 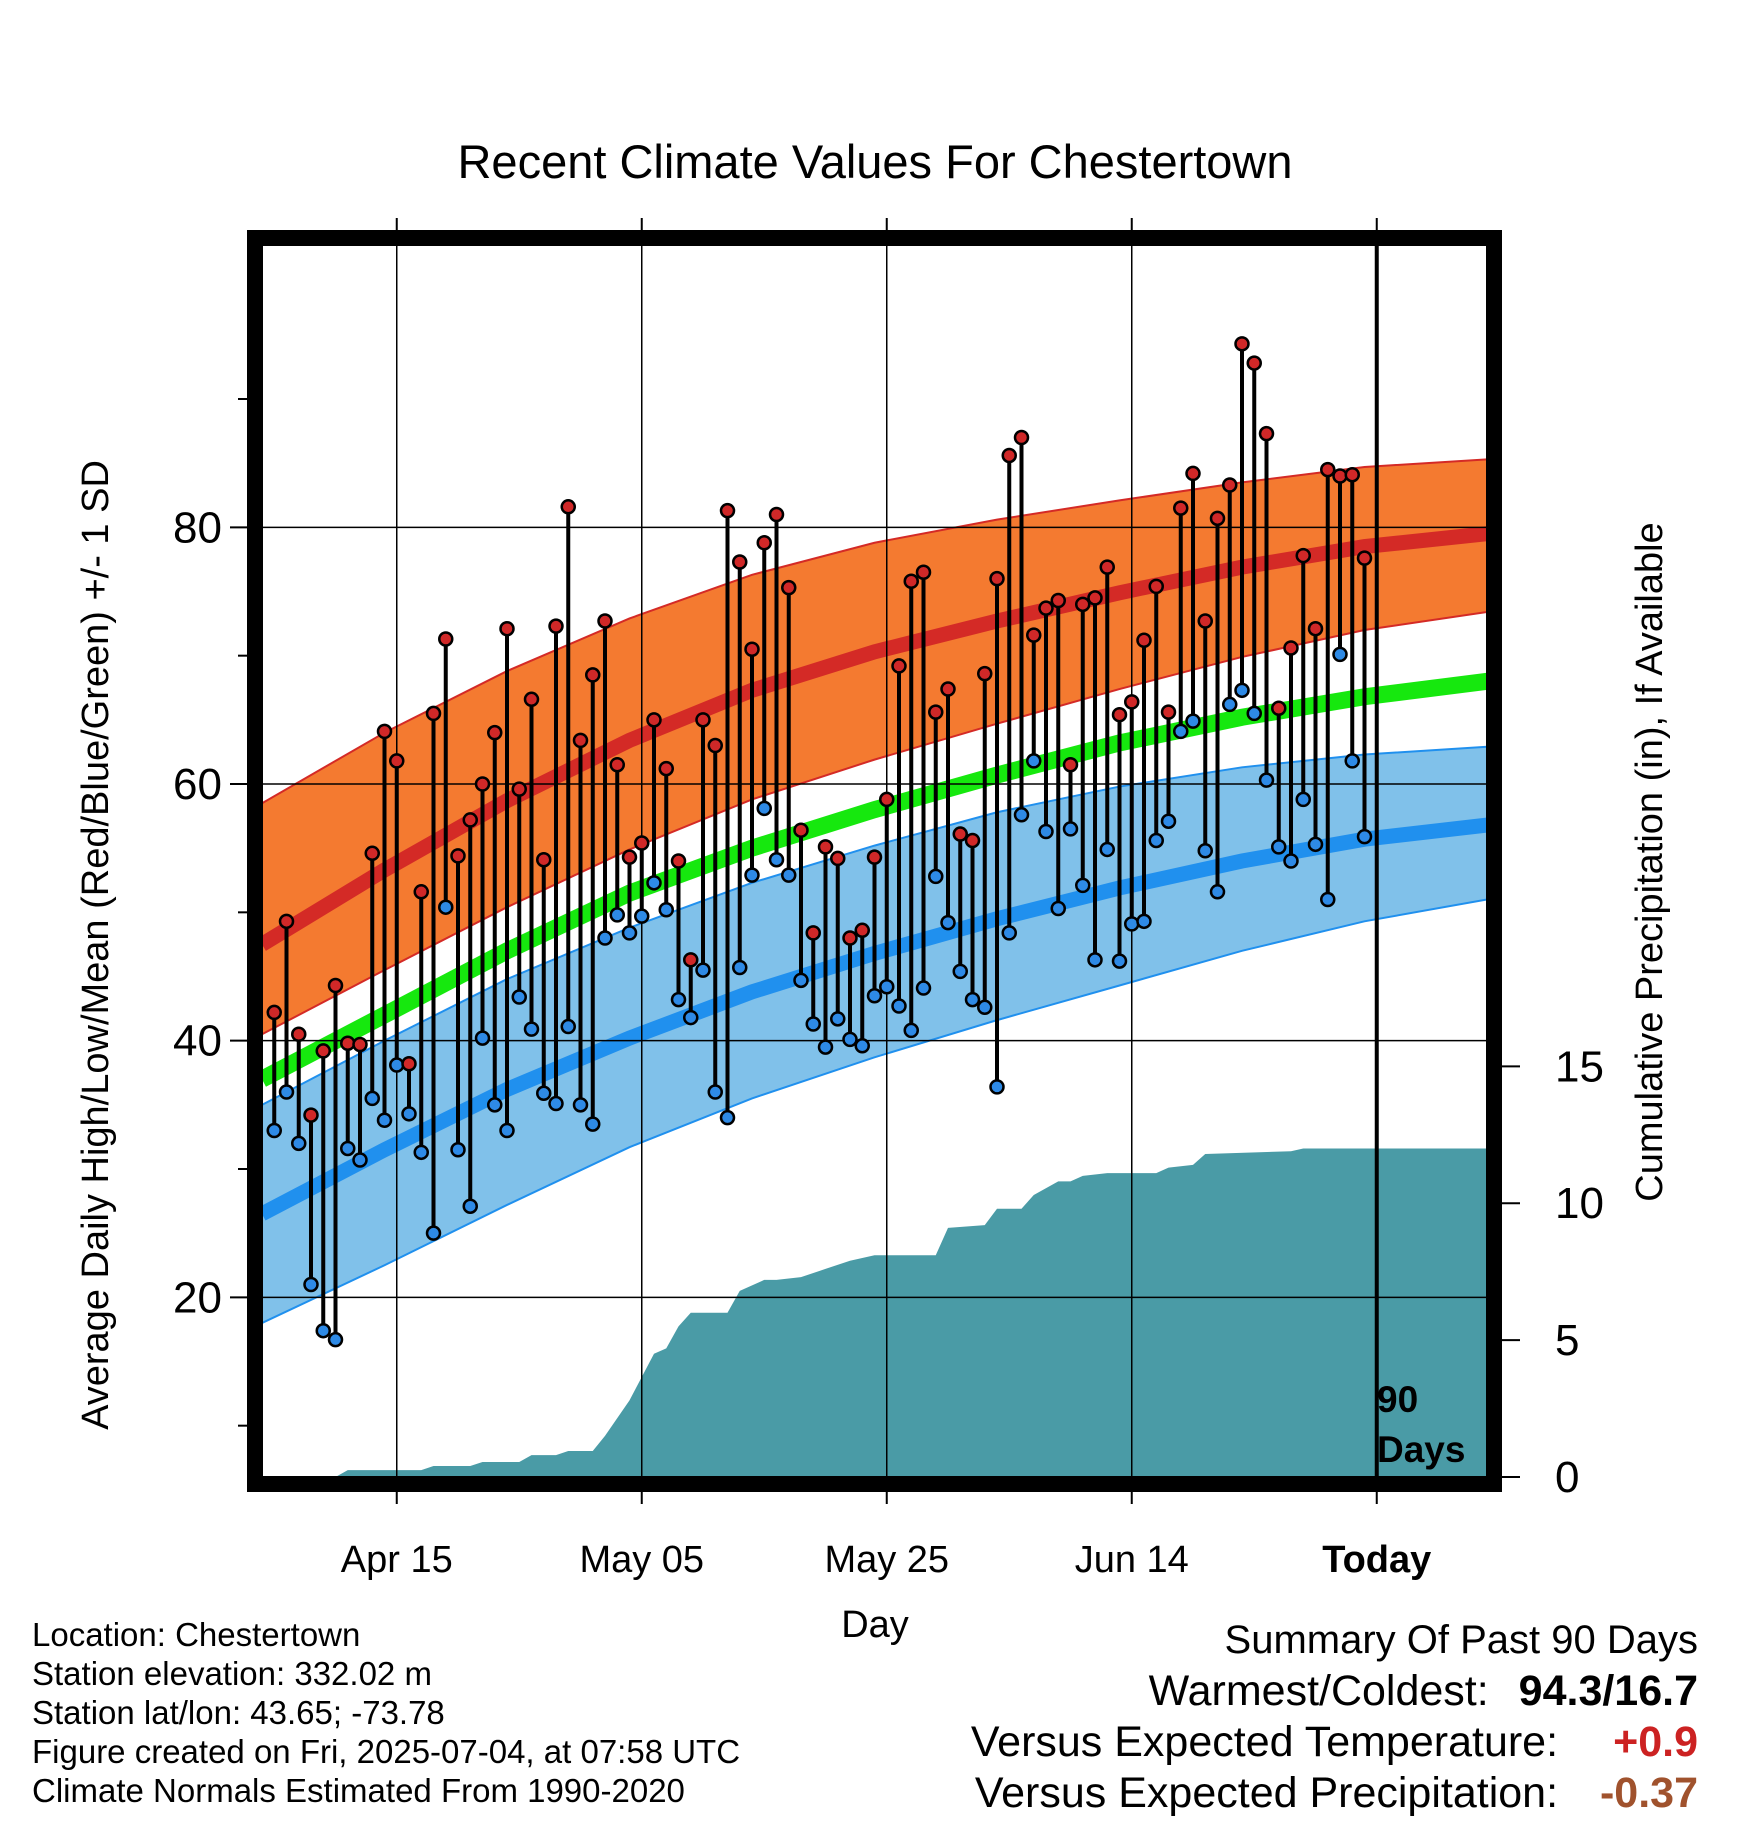 I want to click on precipitation-area, so click(x=874, y=1312).